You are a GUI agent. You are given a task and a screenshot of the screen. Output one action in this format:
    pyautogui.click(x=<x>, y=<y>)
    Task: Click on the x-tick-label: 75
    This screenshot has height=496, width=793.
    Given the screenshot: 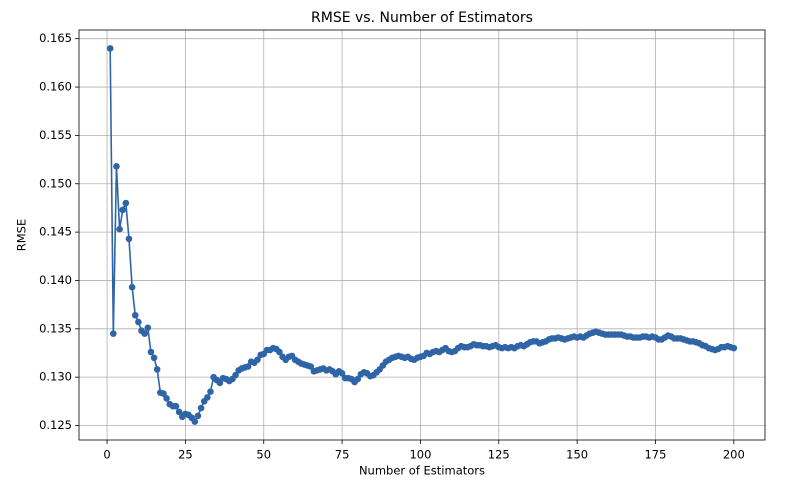 What is the action you would take?
    pyautogui.click(x=342, y=455)
    